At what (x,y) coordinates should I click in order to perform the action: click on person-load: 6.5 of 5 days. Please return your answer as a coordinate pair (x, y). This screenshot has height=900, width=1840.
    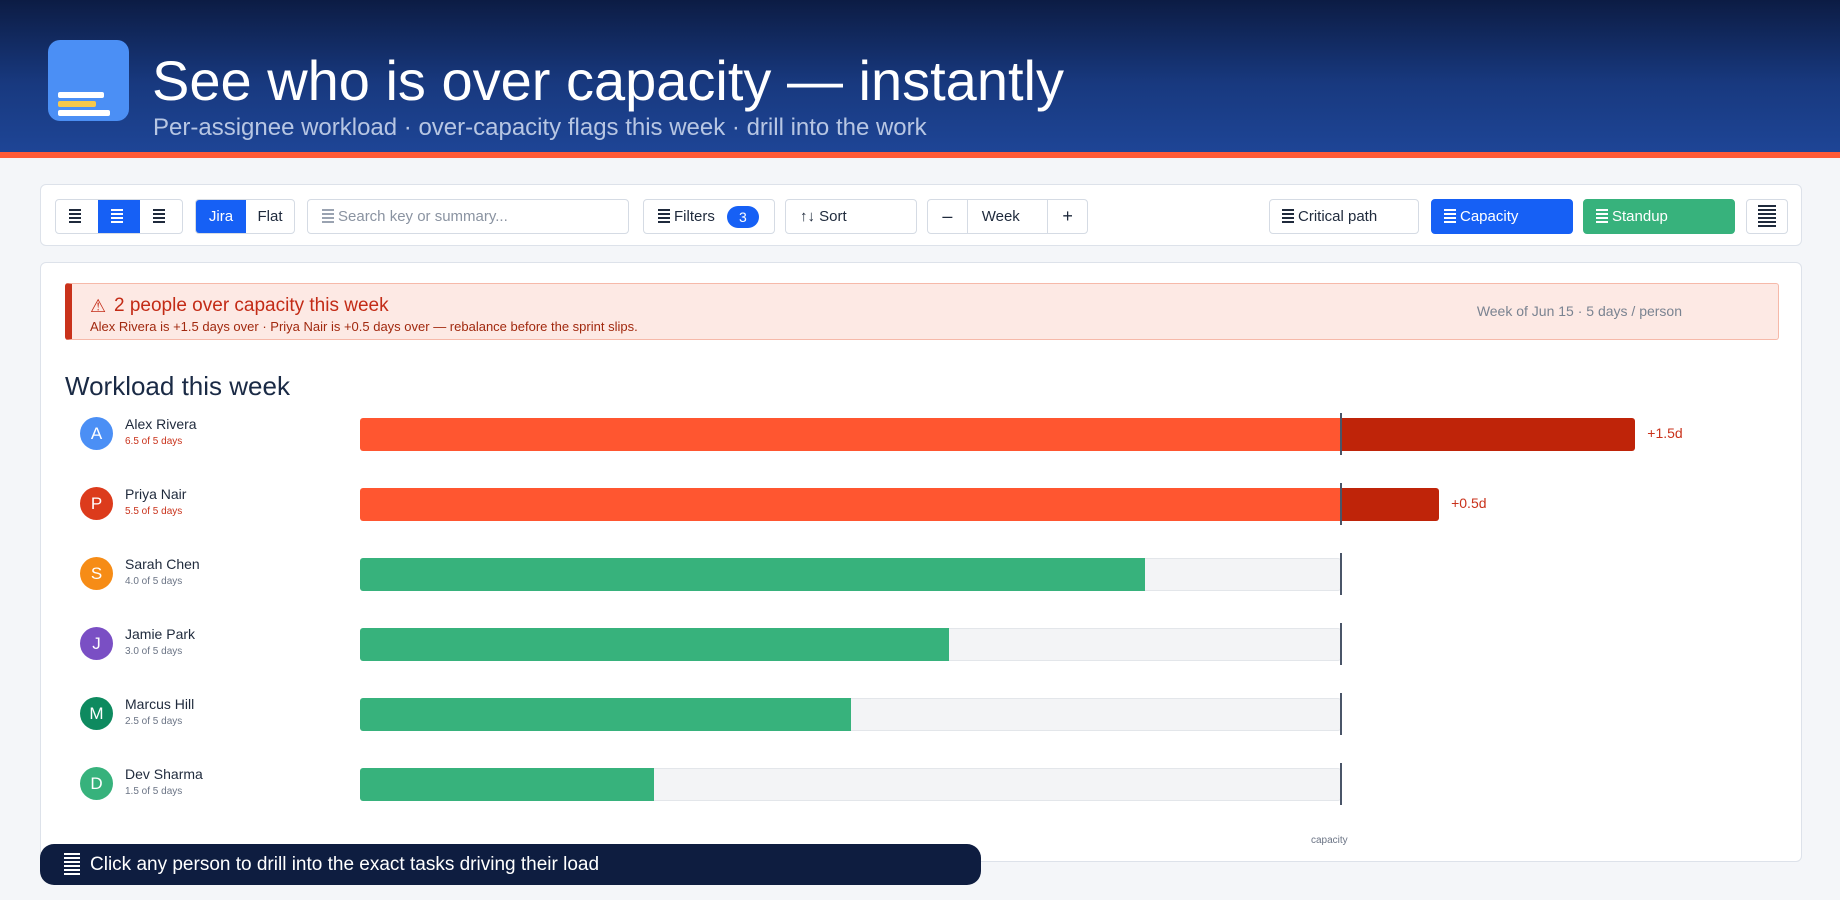
    Looking at the image, I should click on (154, 441).